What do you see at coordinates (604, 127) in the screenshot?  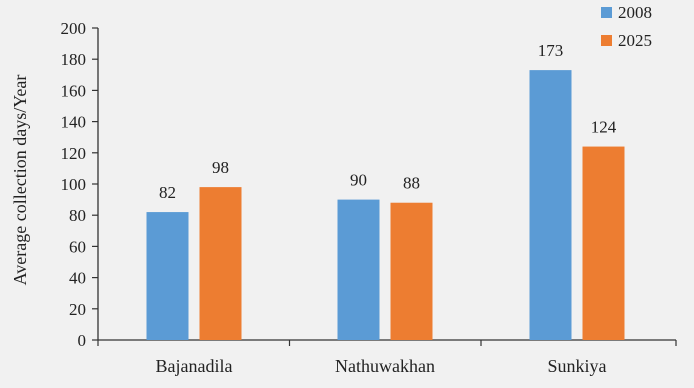 I see `data-label: 124` at bounding box center [604, 127].